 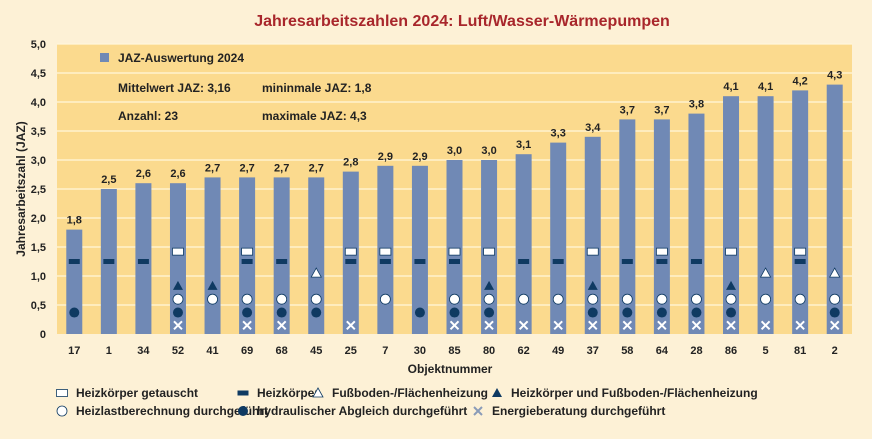 I want to click on data-label: 4,3, so click(x=834, y=76).